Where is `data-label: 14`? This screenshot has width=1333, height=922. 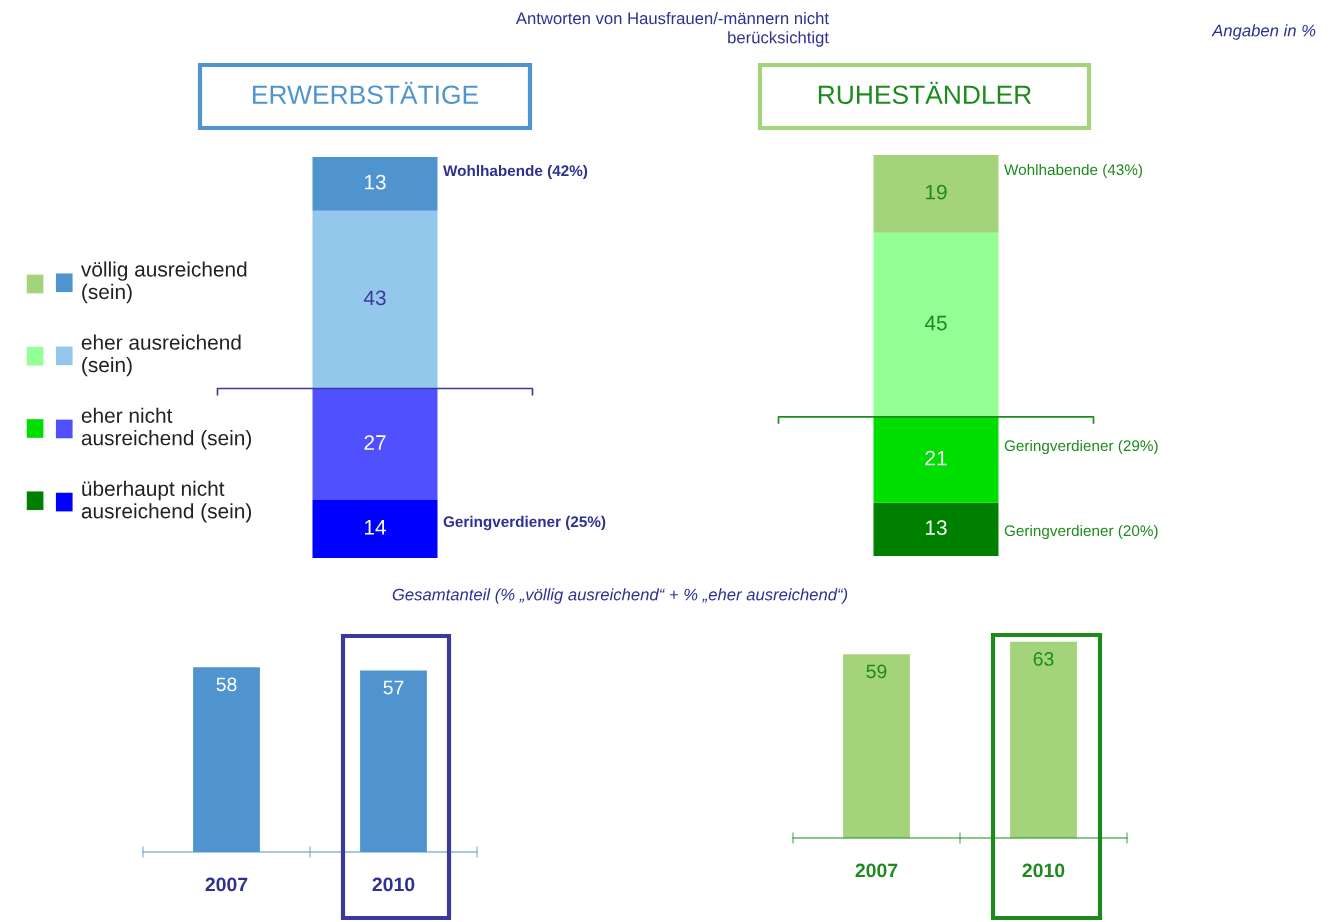
data-label: 14 is located at coordinates (375, 527).